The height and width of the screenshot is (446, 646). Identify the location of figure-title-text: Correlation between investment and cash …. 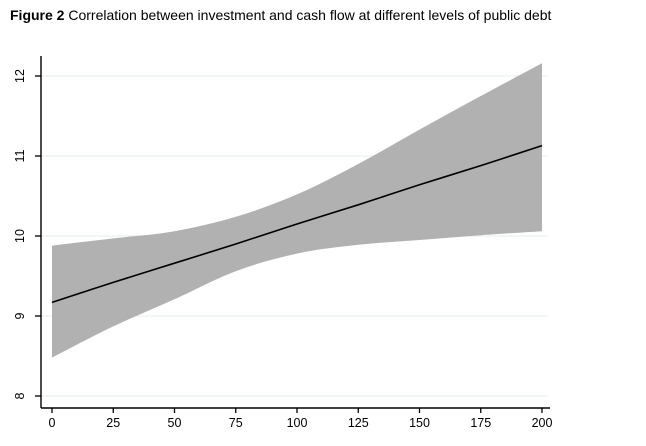
(308, 15).